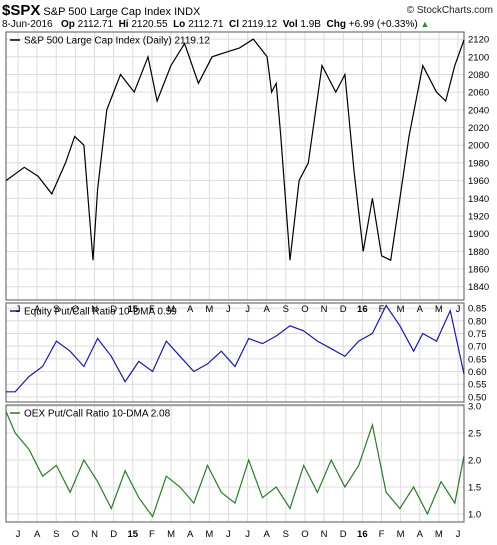  I want to click on change-value: +6.99 (+0.33%), so click(383, 24).